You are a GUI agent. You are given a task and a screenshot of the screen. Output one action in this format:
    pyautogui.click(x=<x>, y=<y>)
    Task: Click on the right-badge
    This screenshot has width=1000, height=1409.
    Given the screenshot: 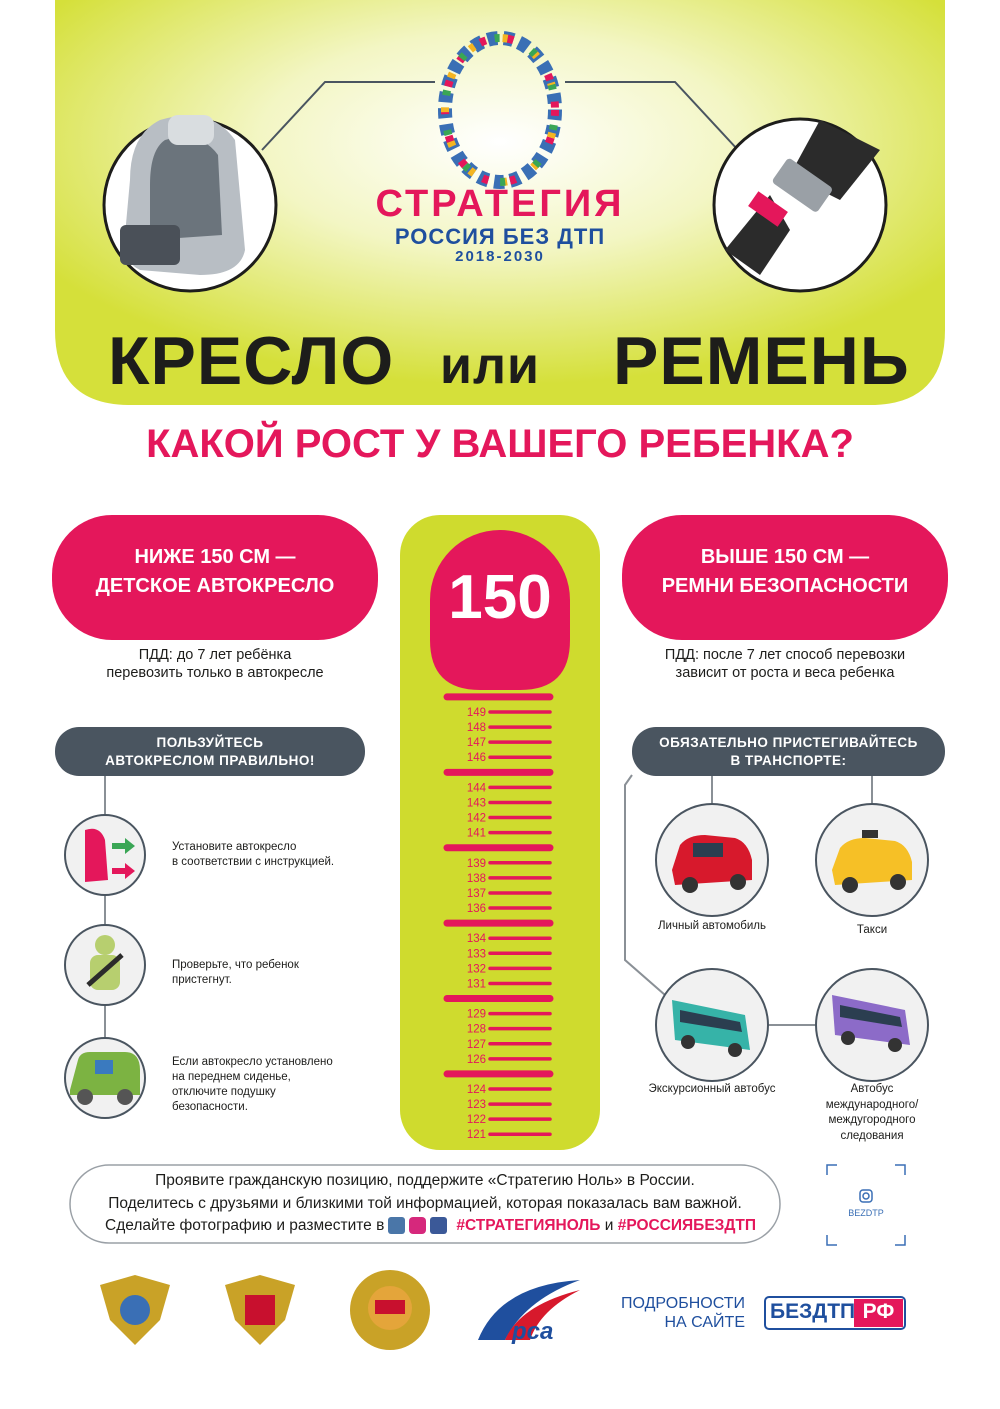 What is the action you would take?
    pyautogui.click(x=785, y=577)
    